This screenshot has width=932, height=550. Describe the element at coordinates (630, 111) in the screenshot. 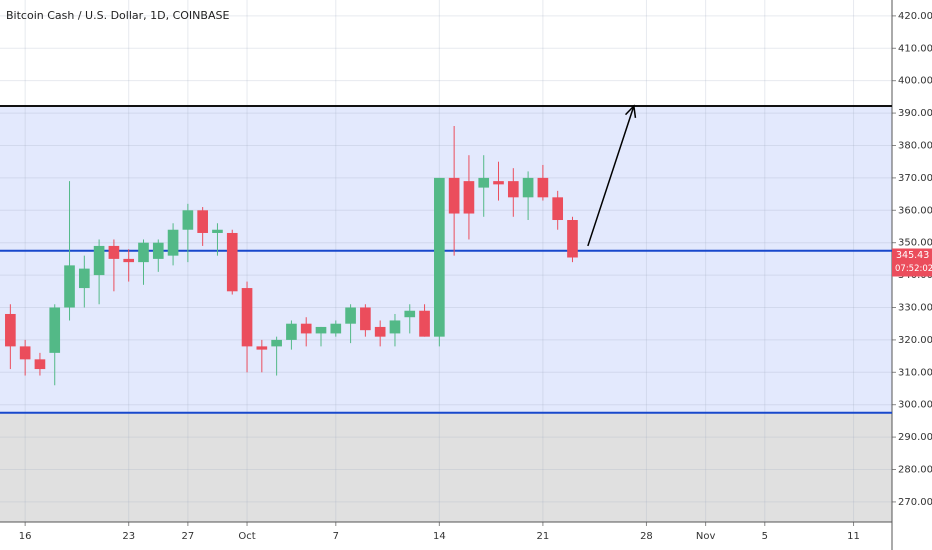

I see `arrow-head` at that location.